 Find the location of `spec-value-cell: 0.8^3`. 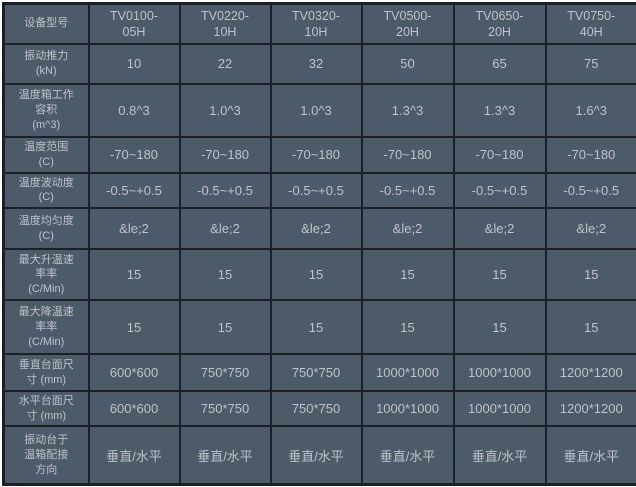

spec-value-cell: 0.8^3 is located at coordinates (134, 110).